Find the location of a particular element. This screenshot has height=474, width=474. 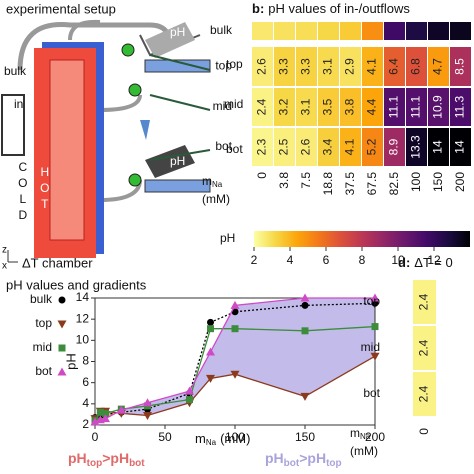

ph-probe is located at coordinates (170, 161).